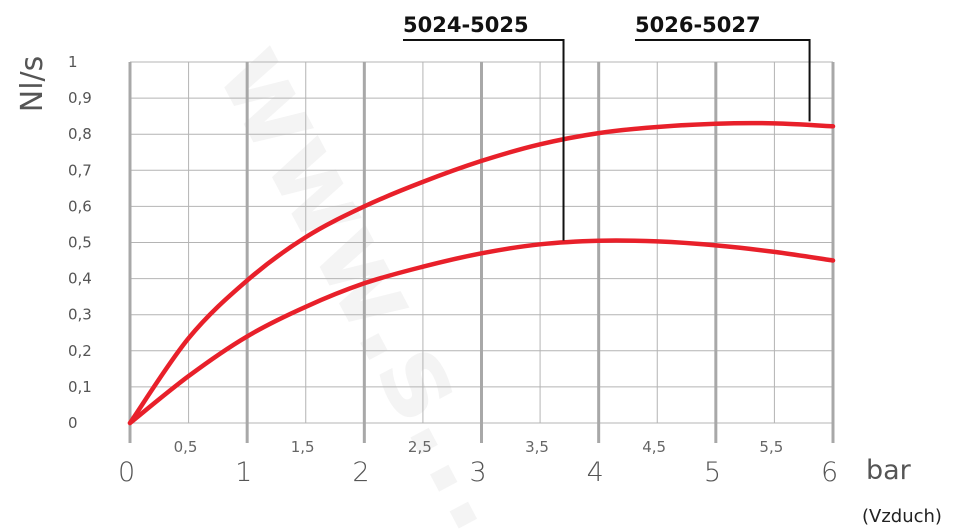  I want to click on y-tick-label: 0, so click(73, 423).